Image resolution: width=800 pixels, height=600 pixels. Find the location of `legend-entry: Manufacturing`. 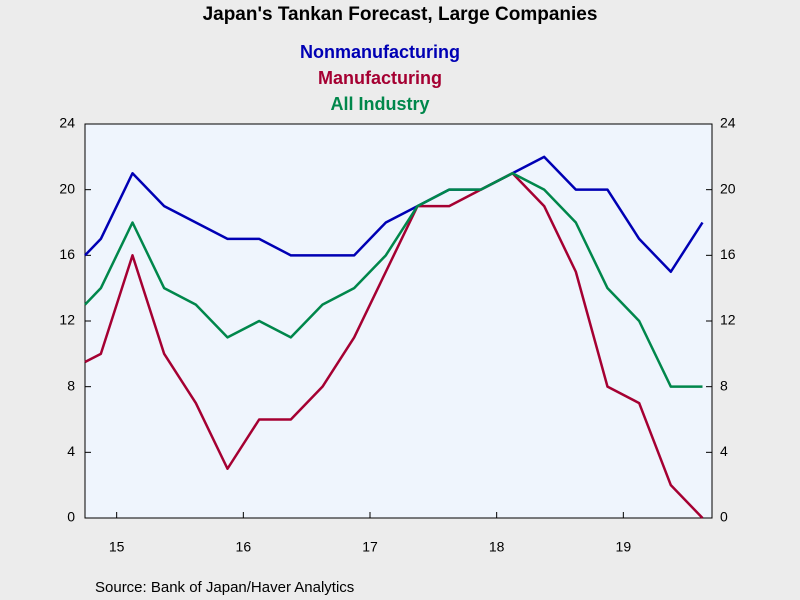

legend-entry: Manufacturing is located at coordinates (380, 78).